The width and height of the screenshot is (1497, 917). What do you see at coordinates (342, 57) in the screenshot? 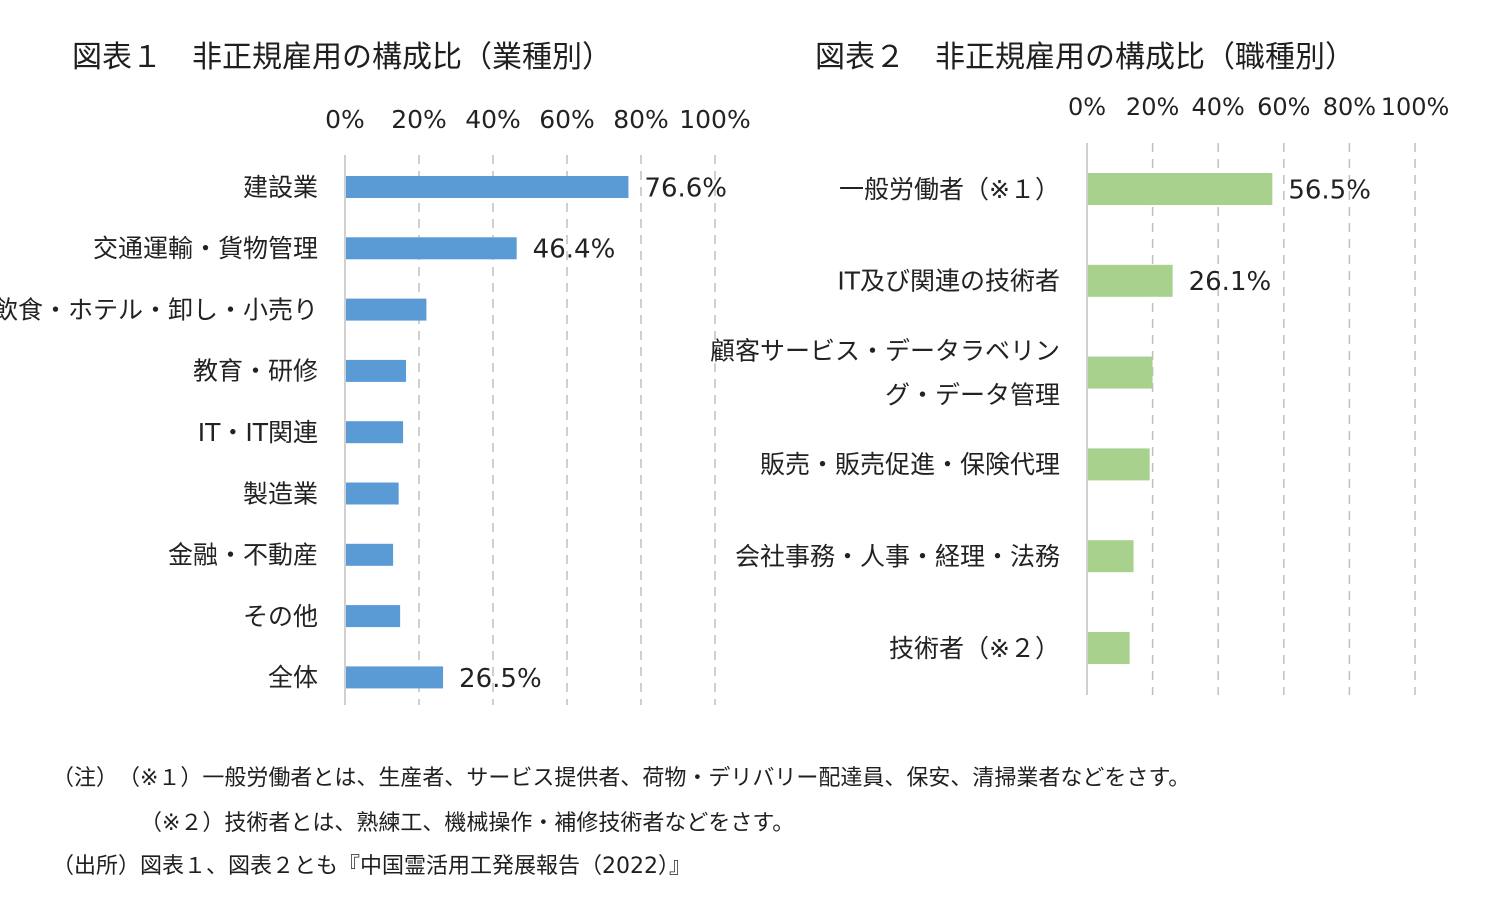
I see `chart1-title: 図表１ 非正規雇用の構成比（業種別）` at bounding box center [342, 57].